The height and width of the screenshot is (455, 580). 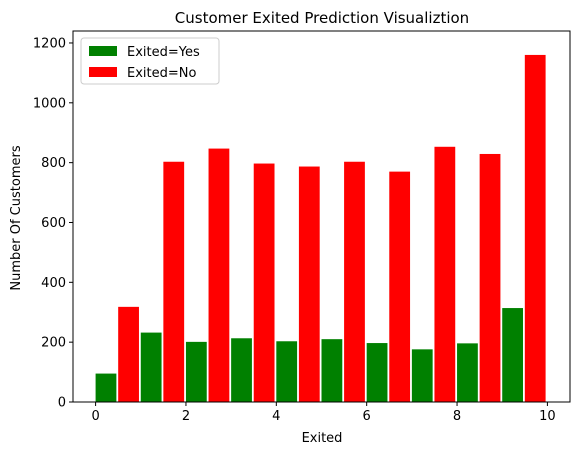 I want to click on y-axis-ticks: 0 200 400 600 800 1000 1200, so click(x=53, y=223).